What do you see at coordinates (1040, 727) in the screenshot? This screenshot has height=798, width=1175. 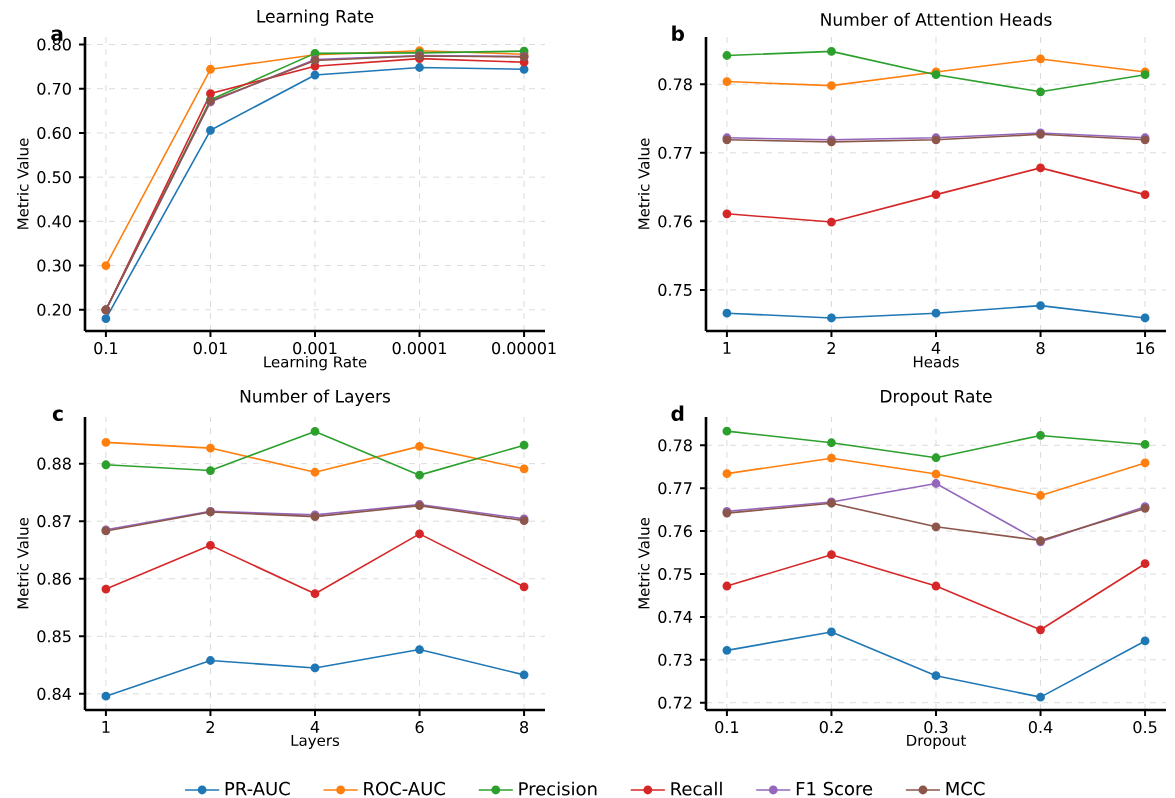 I see `x-tick-label: 0.4` at bounding box center [1040, 727].